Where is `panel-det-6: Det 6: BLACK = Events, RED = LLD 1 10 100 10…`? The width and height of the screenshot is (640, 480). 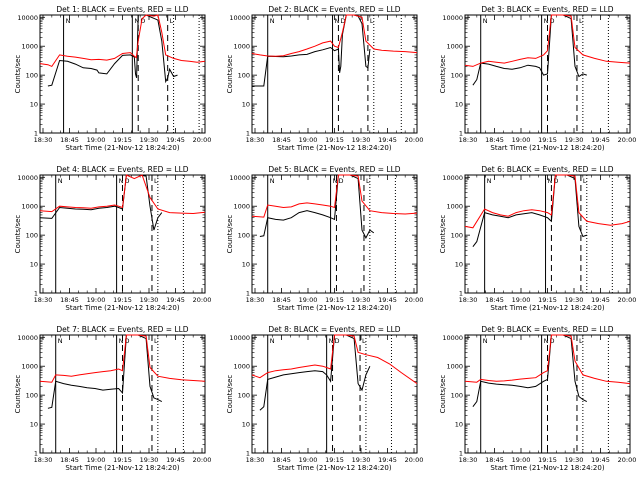 panel-det-6: Det 6: BLACK = Events, RED = LLD 1 10 100 10… is located at coordinates (537, 238).